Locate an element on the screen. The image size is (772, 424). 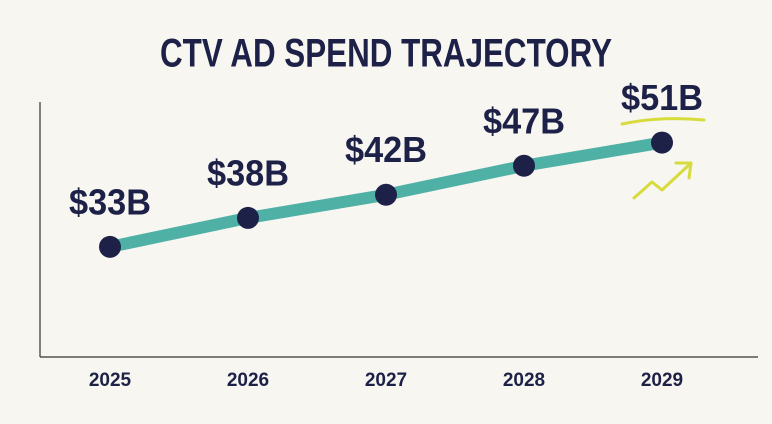
x-tick-label: 2026 is located at coordinates (248, 380).